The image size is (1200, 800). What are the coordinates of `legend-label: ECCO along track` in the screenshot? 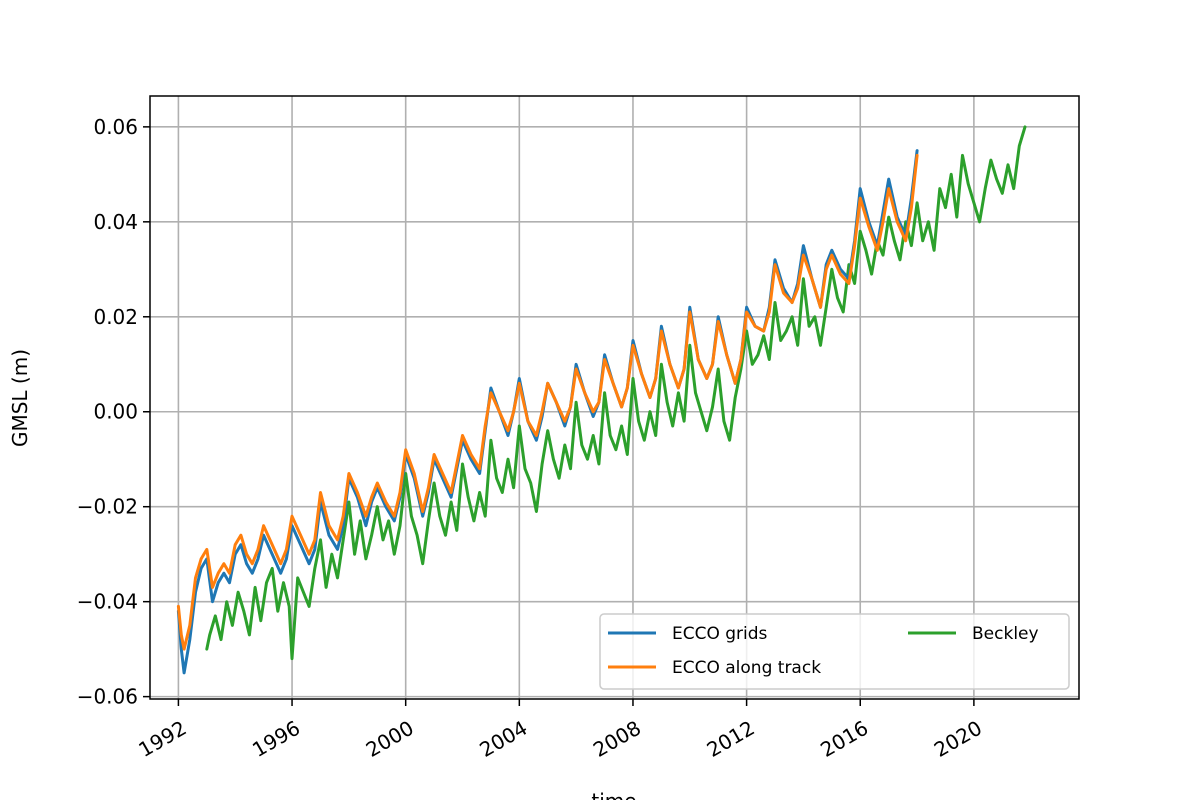 It's located at (746, 668).